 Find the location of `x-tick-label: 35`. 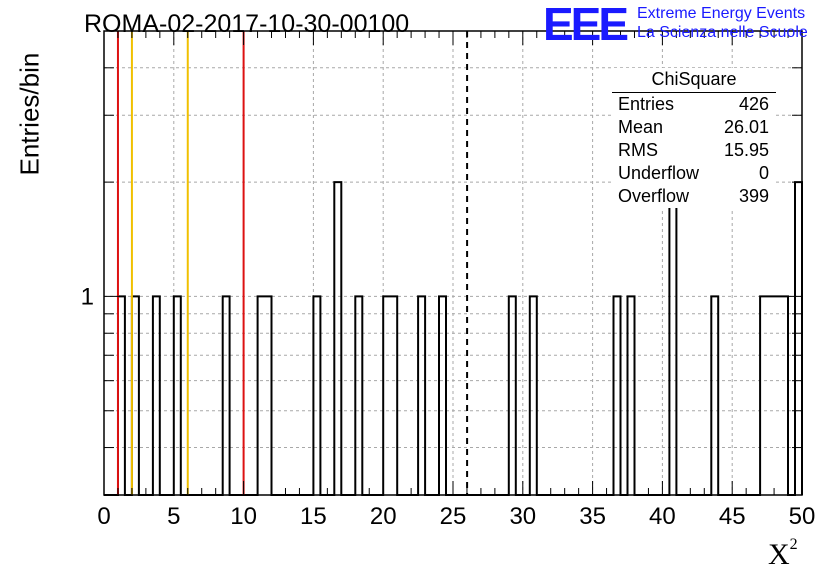

x-tick-label: 35 is located at coordinates (592, 516).